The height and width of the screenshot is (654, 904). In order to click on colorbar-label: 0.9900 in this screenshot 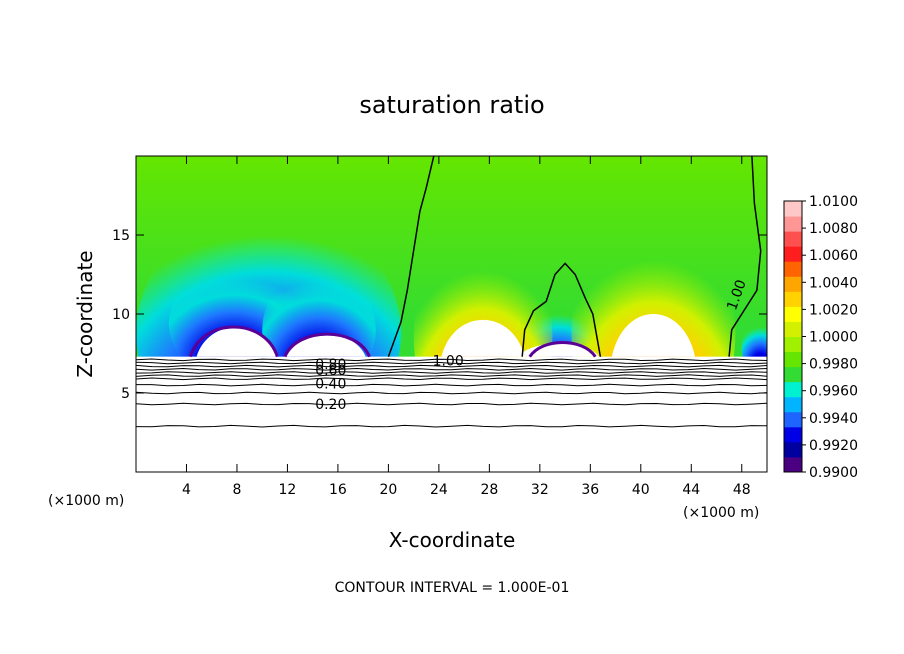, I will do `click(833, 473)`.